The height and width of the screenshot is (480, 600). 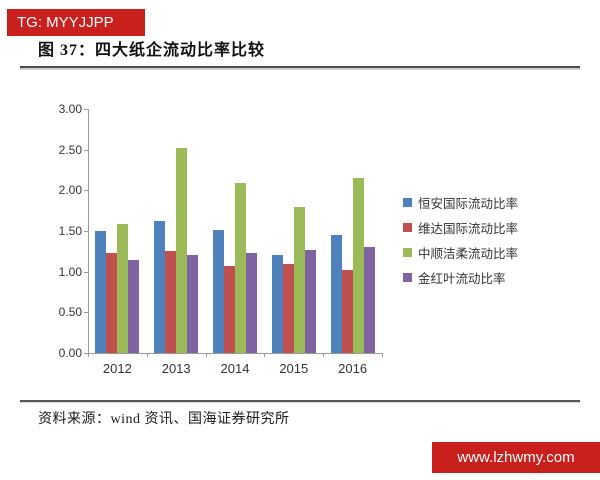 I want to click on legend-entry-2: 维达国际流动比率, so click(x=460, y=227).